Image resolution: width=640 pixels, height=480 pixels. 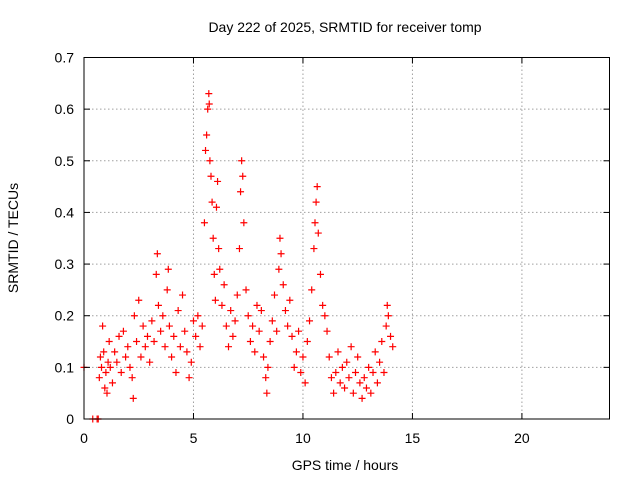 What do you see at coordinates (65, 109) in the screenshot?
I see `y-tick-label: 0.6` at bounding box center [65, 109].